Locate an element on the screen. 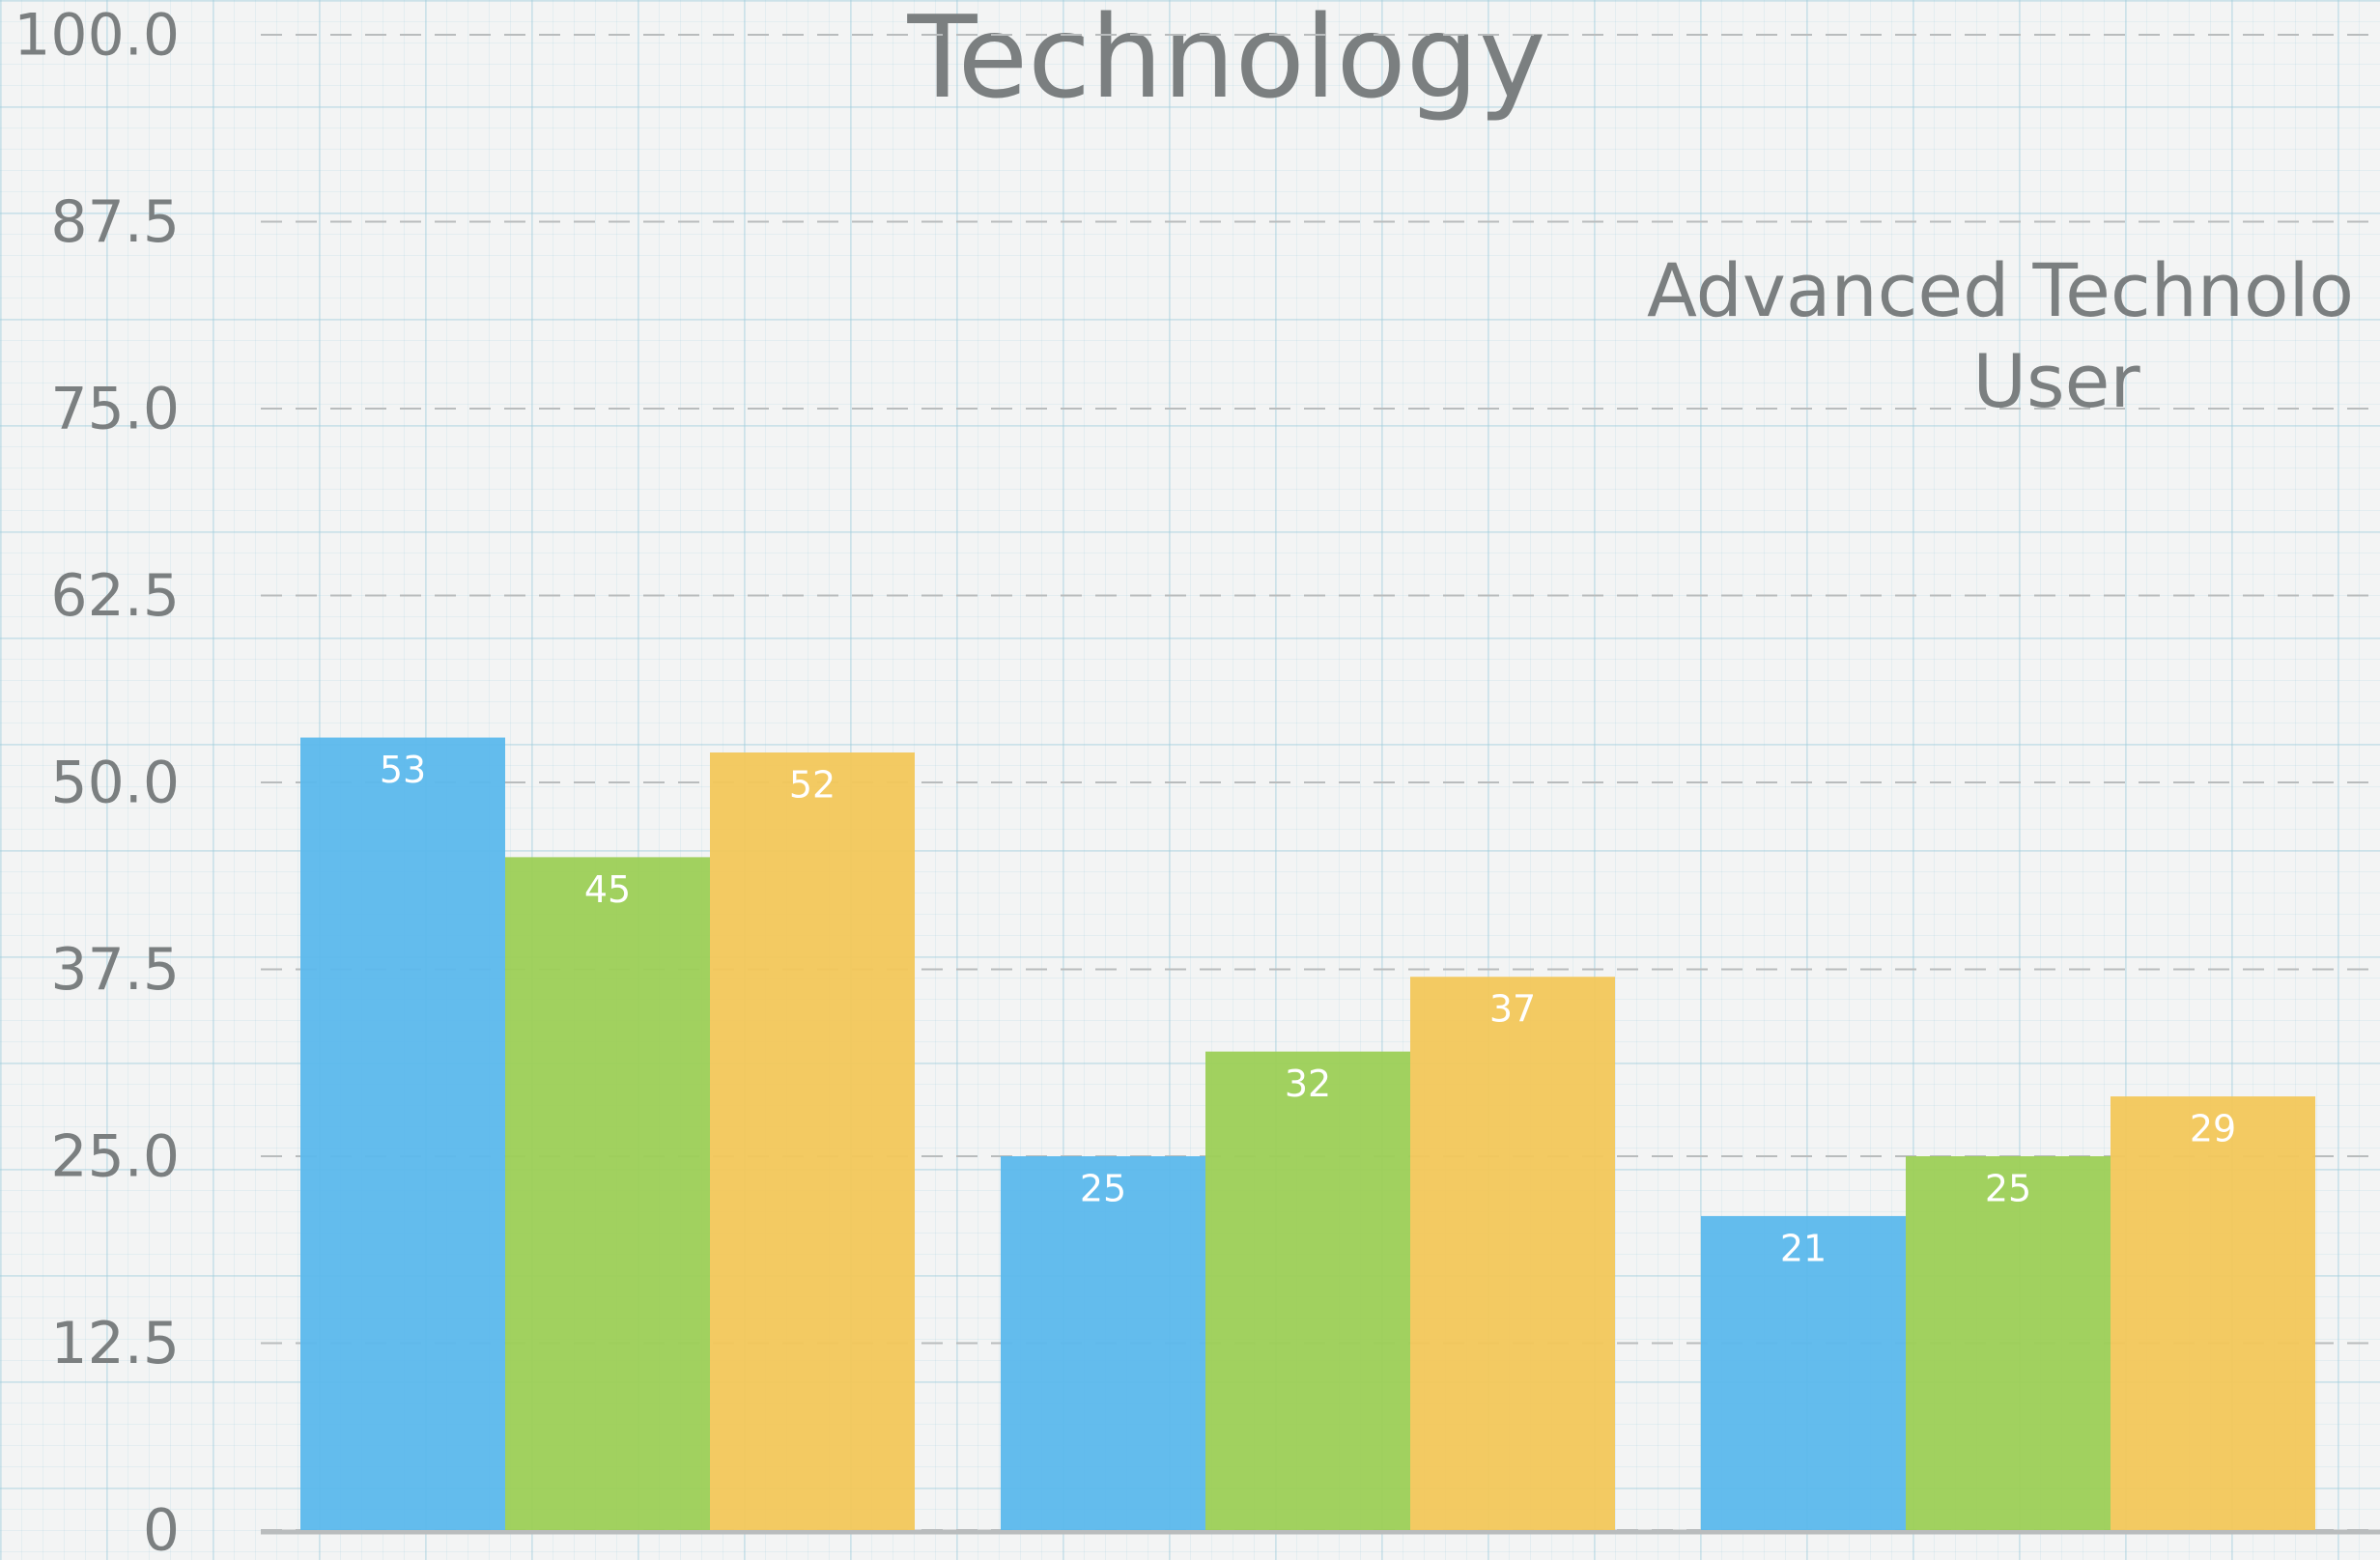 This screenshot has height=1560, width=2380. value-label: 53 is located at coordinates (403, 770).